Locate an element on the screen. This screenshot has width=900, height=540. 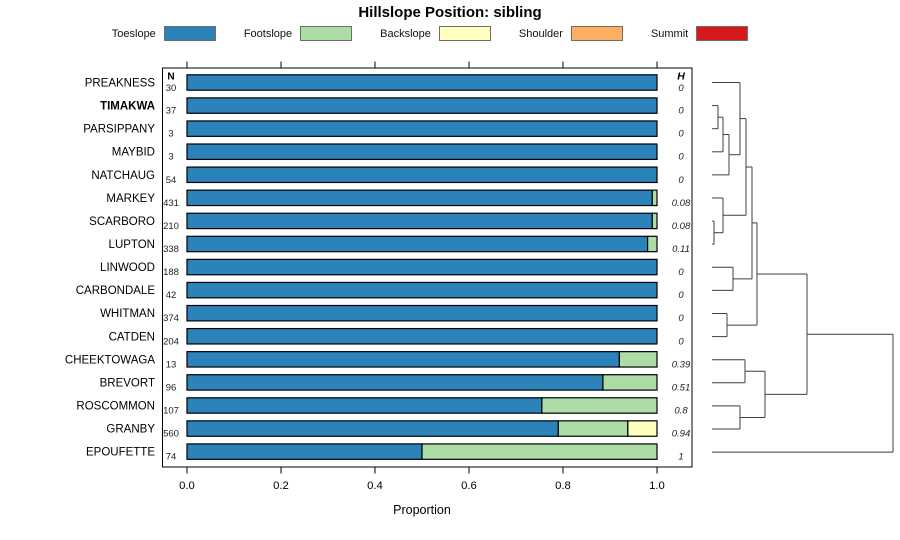
chart-title: Hillslope Position: sibling is located at coordinates (450, 12).